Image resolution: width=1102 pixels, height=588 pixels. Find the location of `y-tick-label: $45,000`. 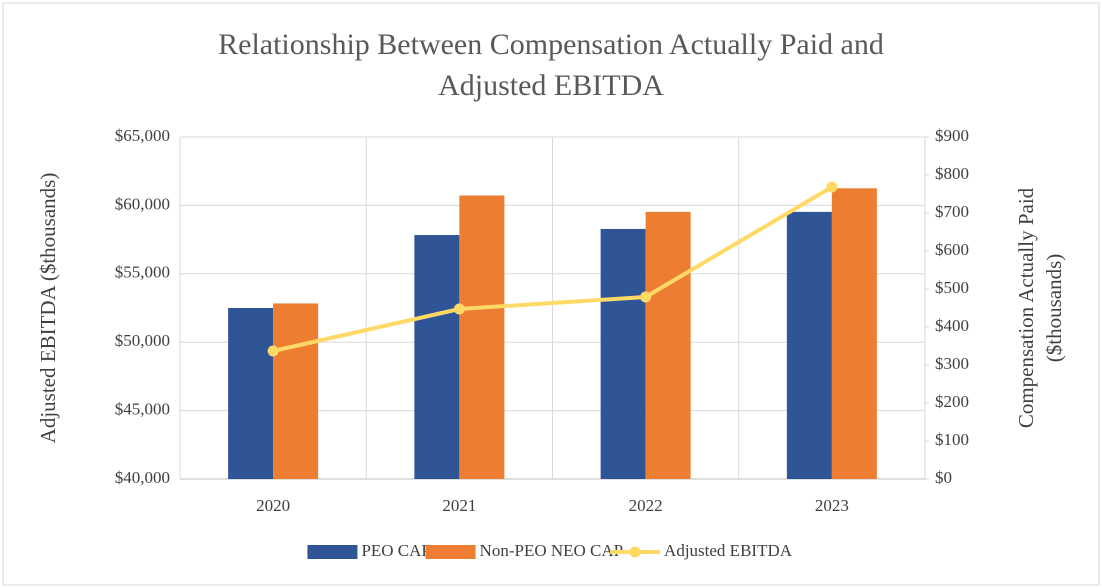

y-tick-label: $45,000 is located at coordinates (142, 409).